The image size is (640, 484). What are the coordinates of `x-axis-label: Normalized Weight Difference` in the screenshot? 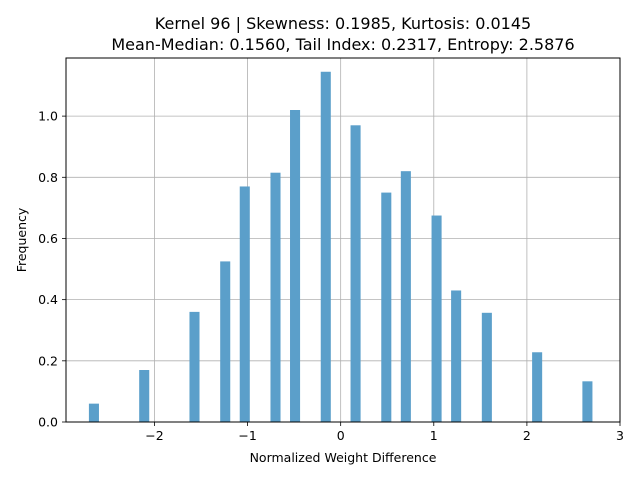 It's located at (343, 457).